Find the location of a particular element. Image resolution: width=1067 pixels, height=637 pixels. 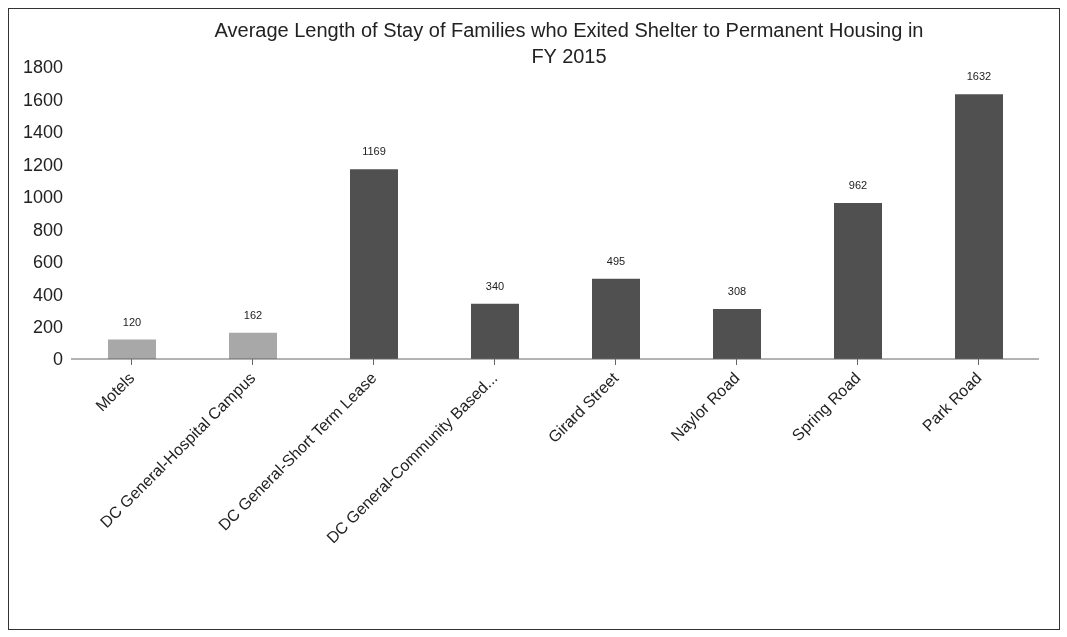

data-label: 962 is located at coordinates (858, 184).